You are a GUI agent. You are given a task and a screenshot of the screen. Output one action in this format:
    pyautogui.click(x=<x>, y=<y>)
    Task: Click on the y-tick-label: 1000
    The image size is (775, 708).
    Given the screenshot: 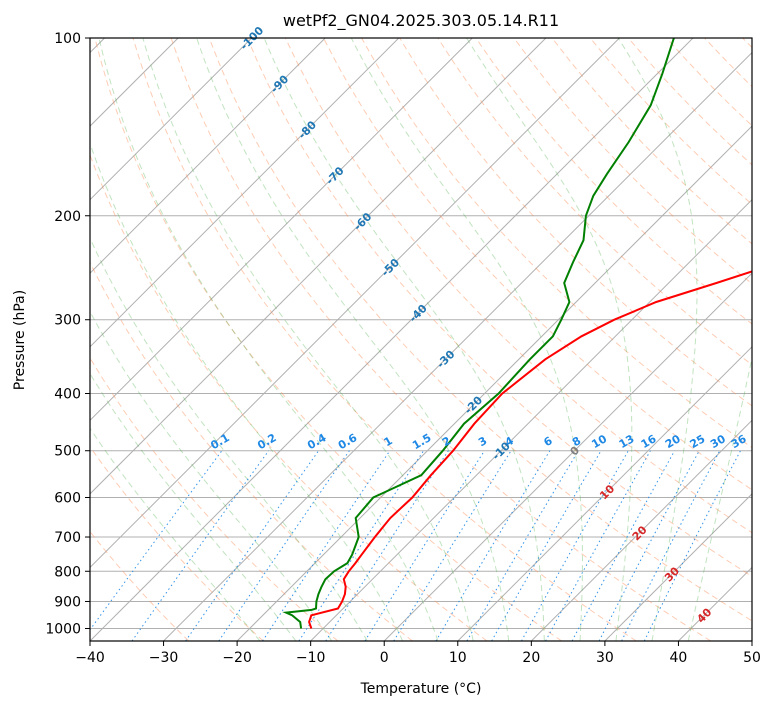 What is the action you would take?
    pyautogui.click(x=63, y=629)
    